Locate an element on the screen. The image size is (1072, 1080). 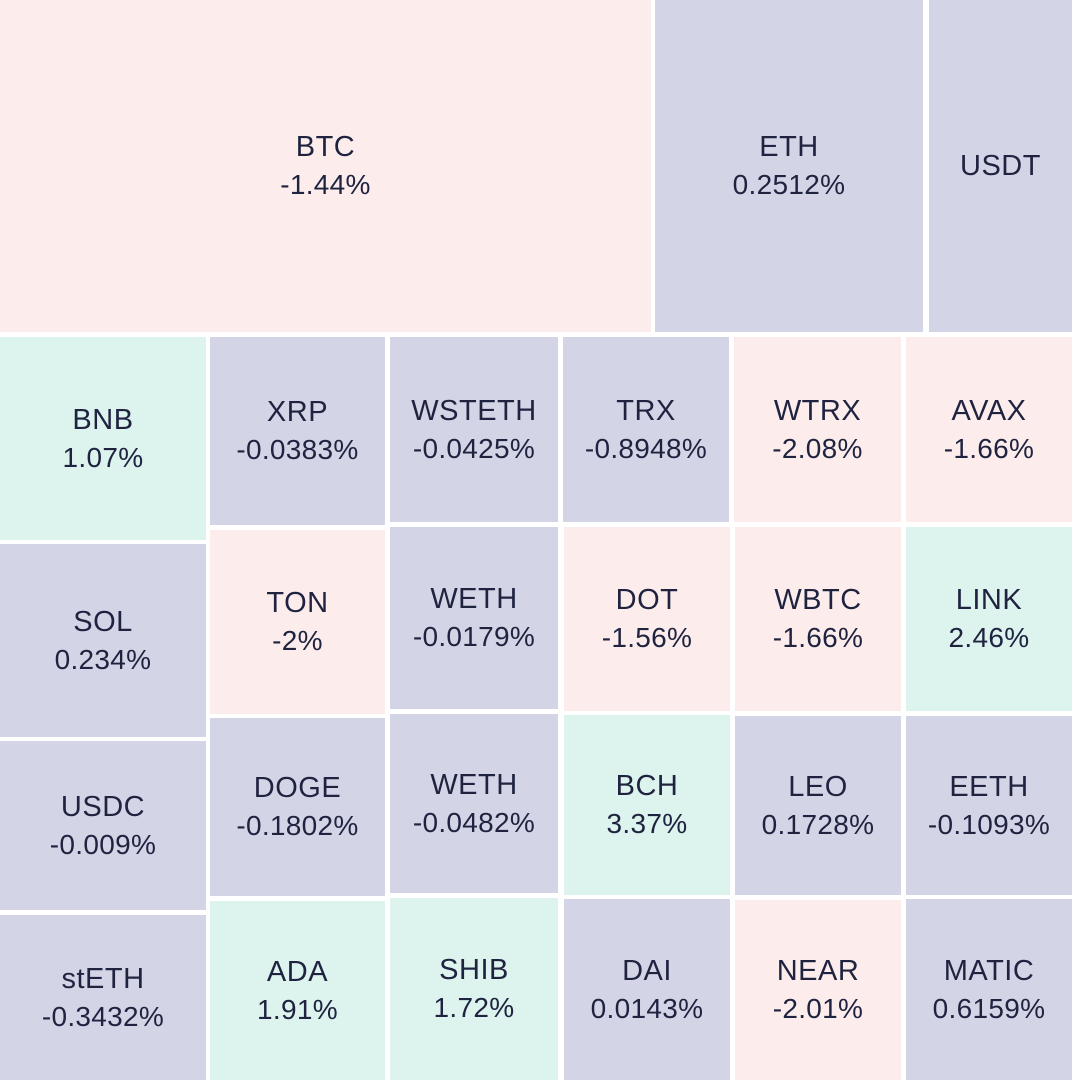
tile-symbol: USDC is located at coordinates (103, 806).